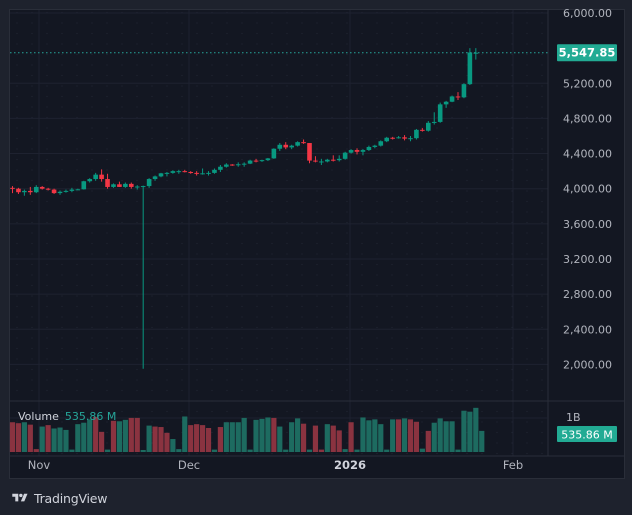 This screenshot has height=515, width=632. What do you see at coordinates (59, 498) in the screenshot?
I see `footer: TradingView` at bounding box center [59, 498].